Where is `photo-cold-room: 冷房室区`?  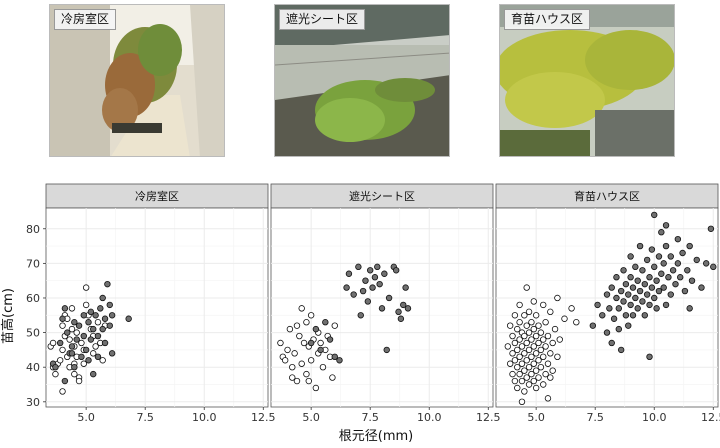 photo-cold-room: 冷房室区 is located at coordinates (137, 80).